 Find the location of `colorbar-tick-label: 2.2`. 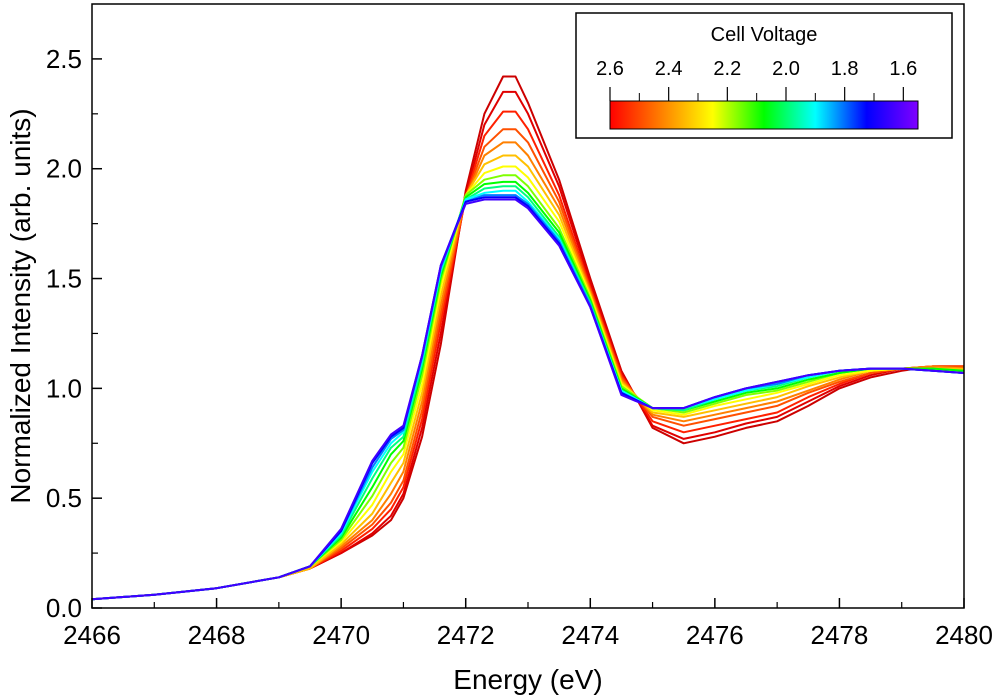

colorbar-tick-label: 2.2 is located at coordinates (727, 69).